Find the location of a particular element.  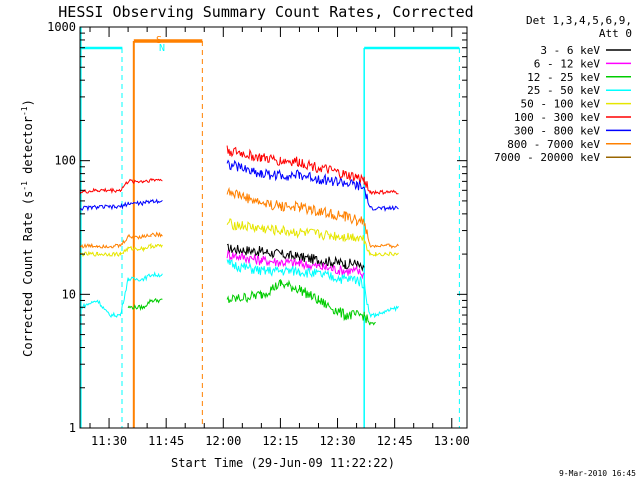

legend-label-7: 800 - 7000 keV is located at coordinates (553, 144).